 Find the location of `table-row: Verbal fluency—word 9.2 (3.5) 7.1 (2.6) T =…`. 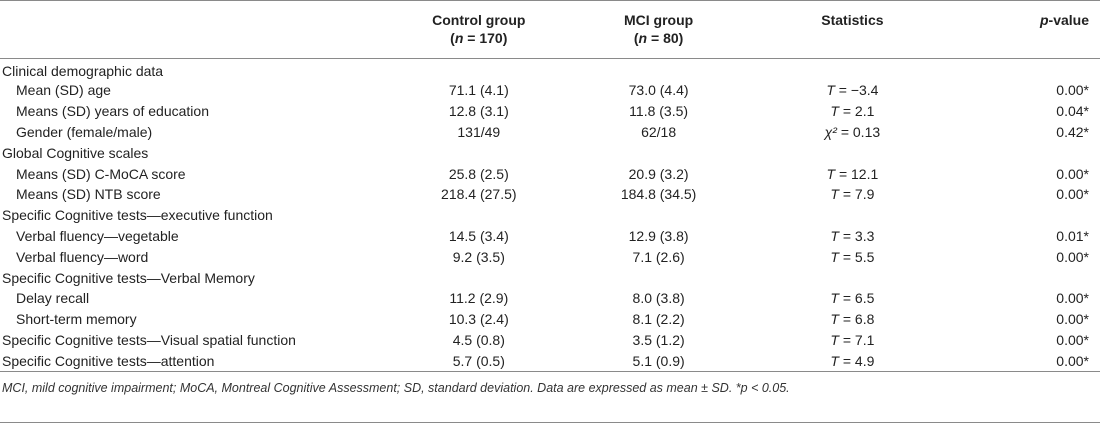

table-row: Verbal fluency—word 9.2 (3.5) 7.1 (2.6) T =… is located at coordinates (550, 256).